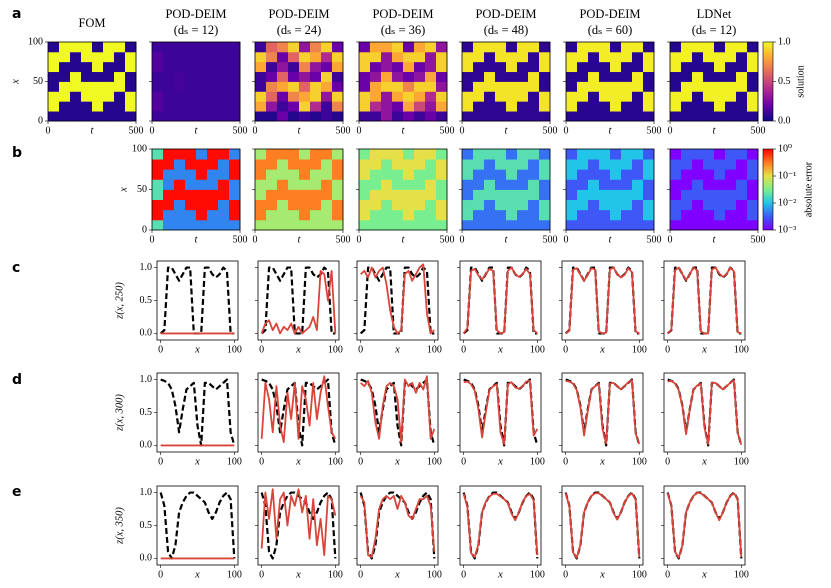 This screenshot has width=831, height=588. I want to click on panel-letter: c, so click(16, 268).